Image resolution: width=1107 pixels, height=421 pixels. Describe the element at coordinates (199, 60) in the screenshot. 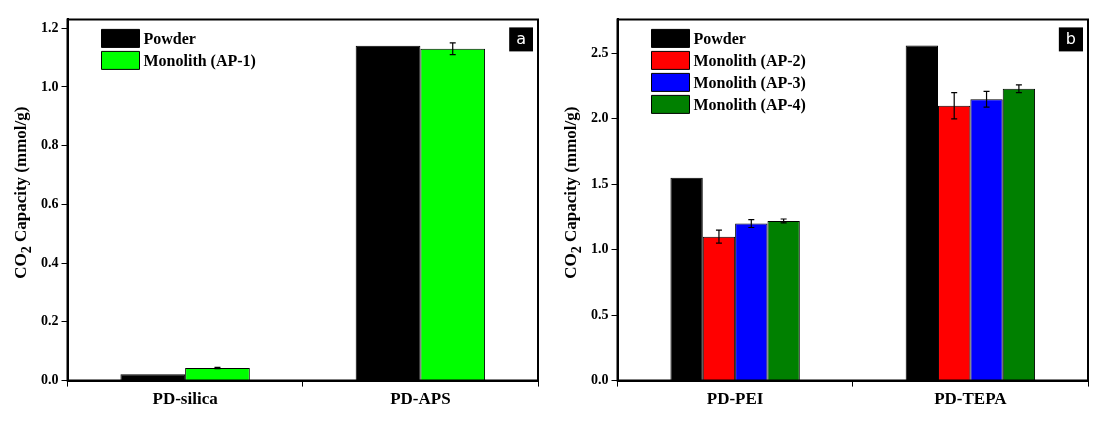

I see `legend-label: Monolith (AP-1)` at that location.